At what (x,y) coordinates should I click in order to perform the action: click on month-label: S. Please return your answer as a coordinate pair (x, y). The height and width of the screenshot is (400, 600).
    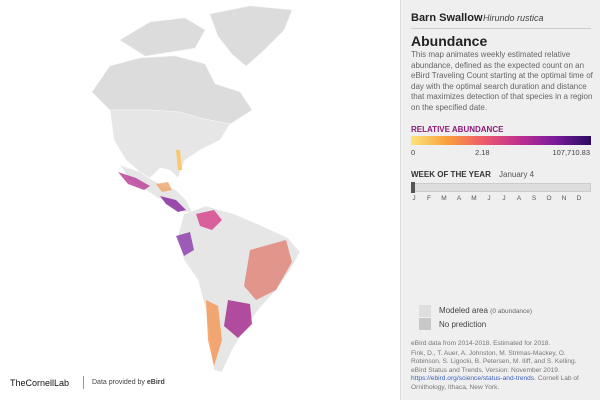
    Looking at the image, I should click on (534, 198).